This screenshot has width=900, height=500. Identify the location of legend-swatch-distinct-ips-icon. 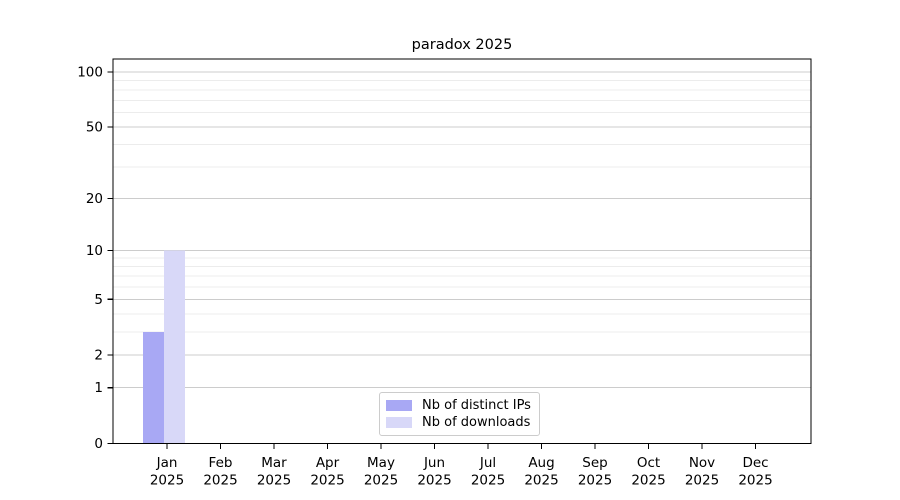
(399, 405).